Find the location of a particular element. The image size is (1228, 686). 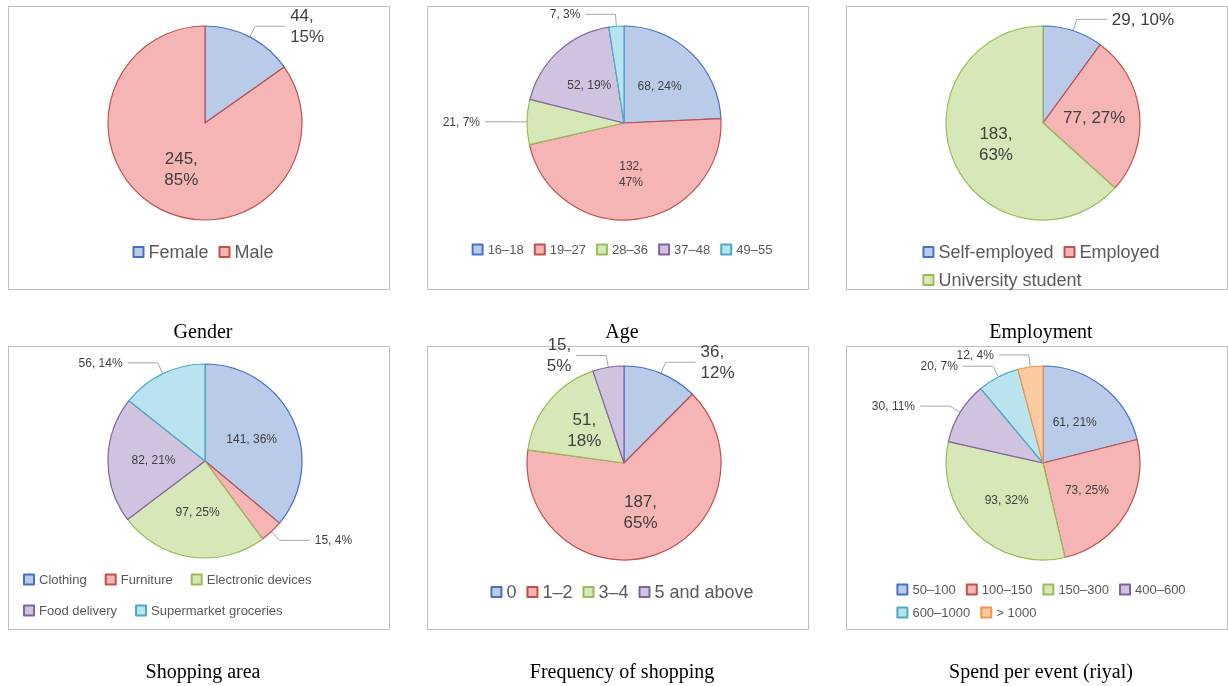

legend-label: Employed is located at coordinates (1119, 252).